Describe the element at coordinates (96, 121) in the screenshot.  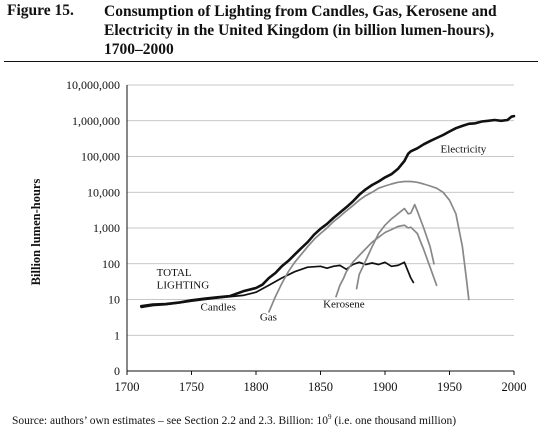
I see `y-tick-label: 1,000,000` at that location.